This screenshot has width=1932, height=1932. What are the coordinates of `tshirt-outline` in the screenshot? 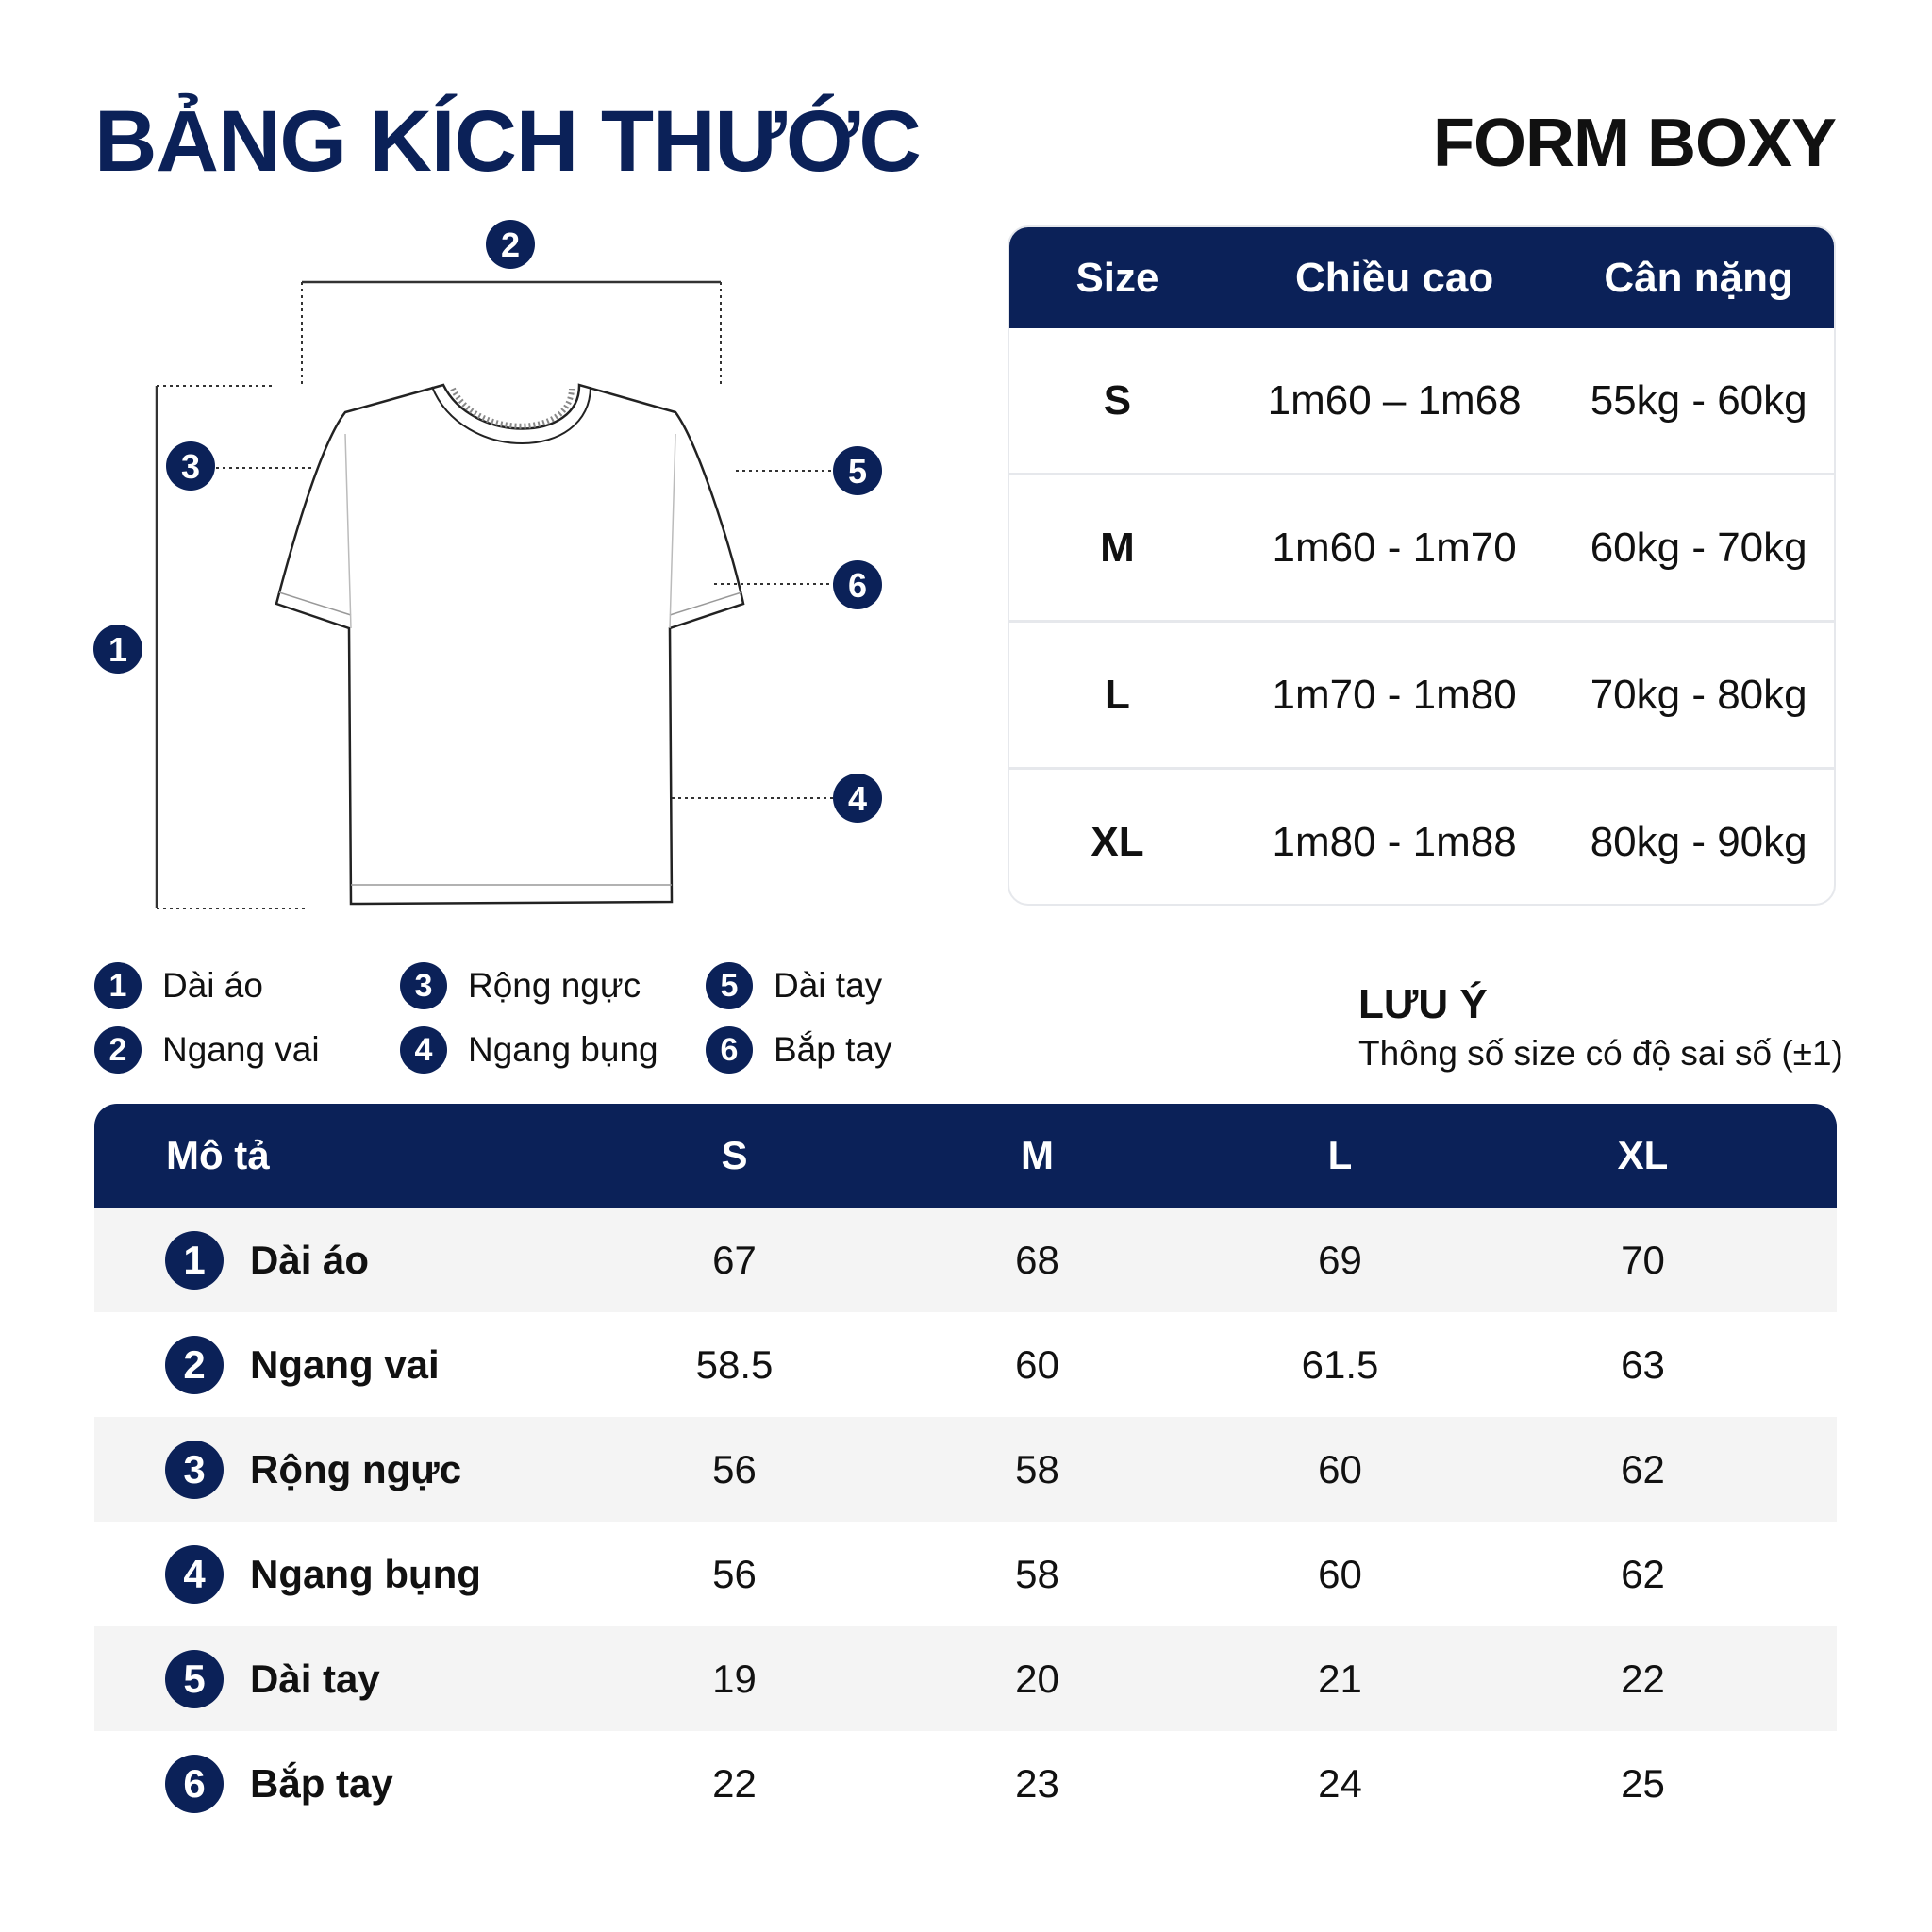 It's located at (510, 644).